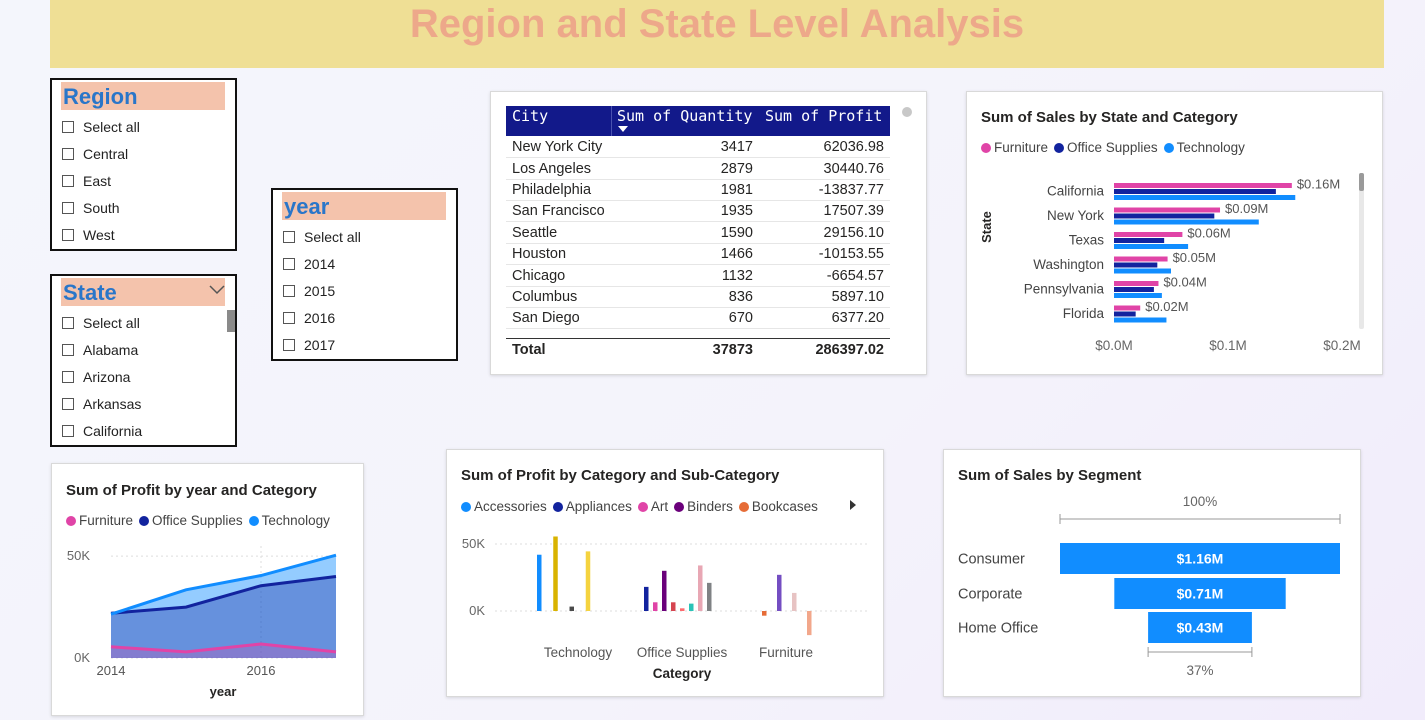  I want to click on region-option-south: South, so click(91, 208).